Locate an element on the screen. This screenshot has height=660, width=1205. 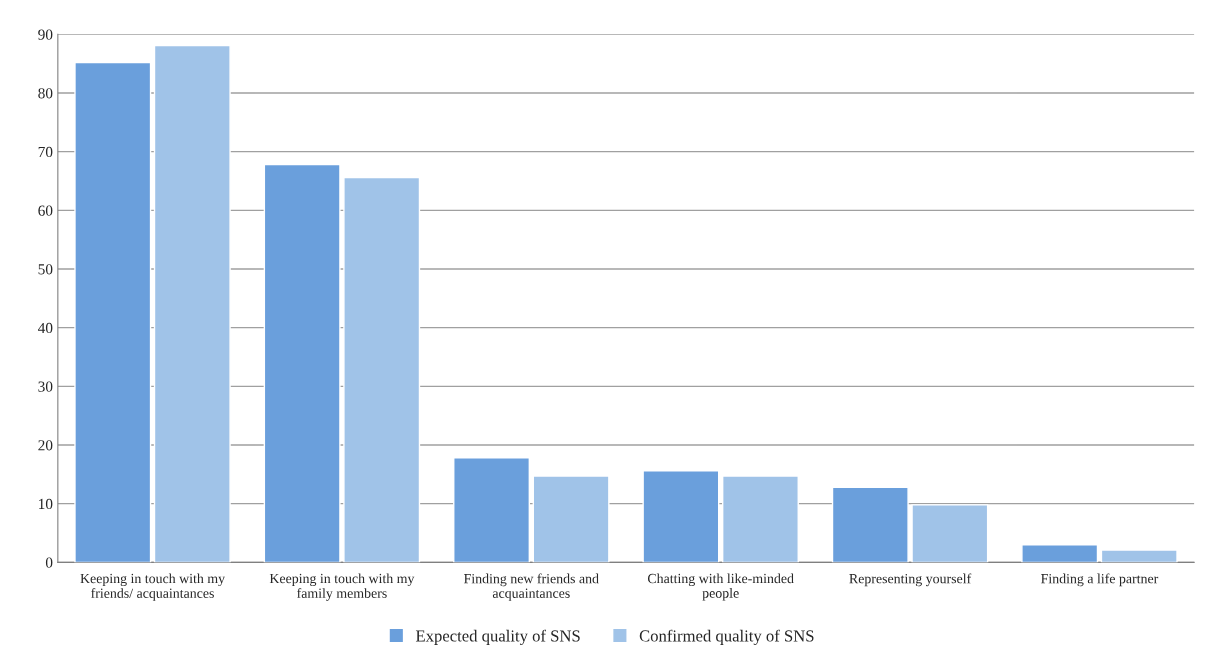
legend-label: Confirmed quality of SNS is located at coordinates (726, 637).